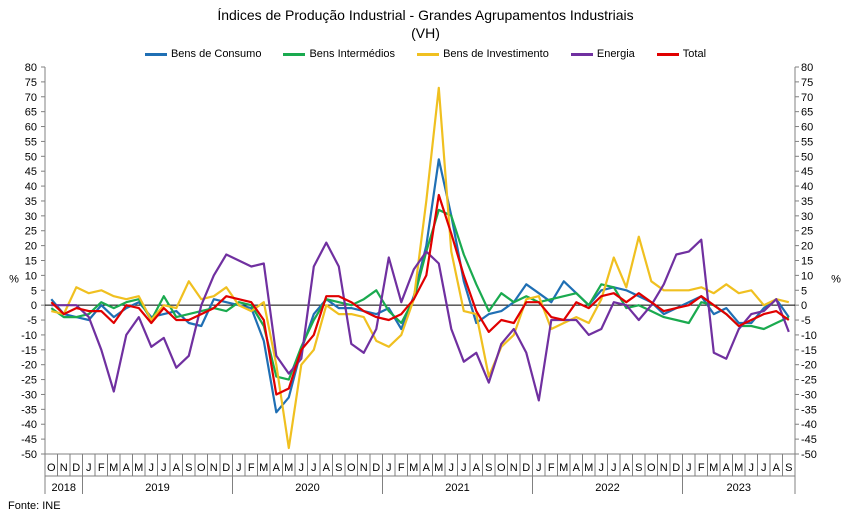  I want to click on y-tick-label-left: -5, so click(32, 321).